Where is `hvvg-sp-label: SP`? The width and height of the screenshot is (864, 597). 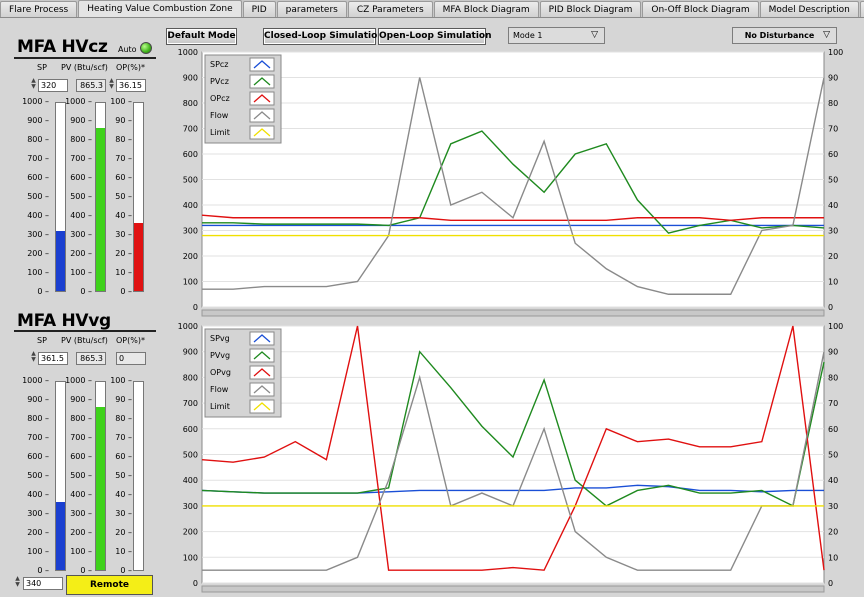
hvvg-sp-label: SP is located at coordinates (42, 340).